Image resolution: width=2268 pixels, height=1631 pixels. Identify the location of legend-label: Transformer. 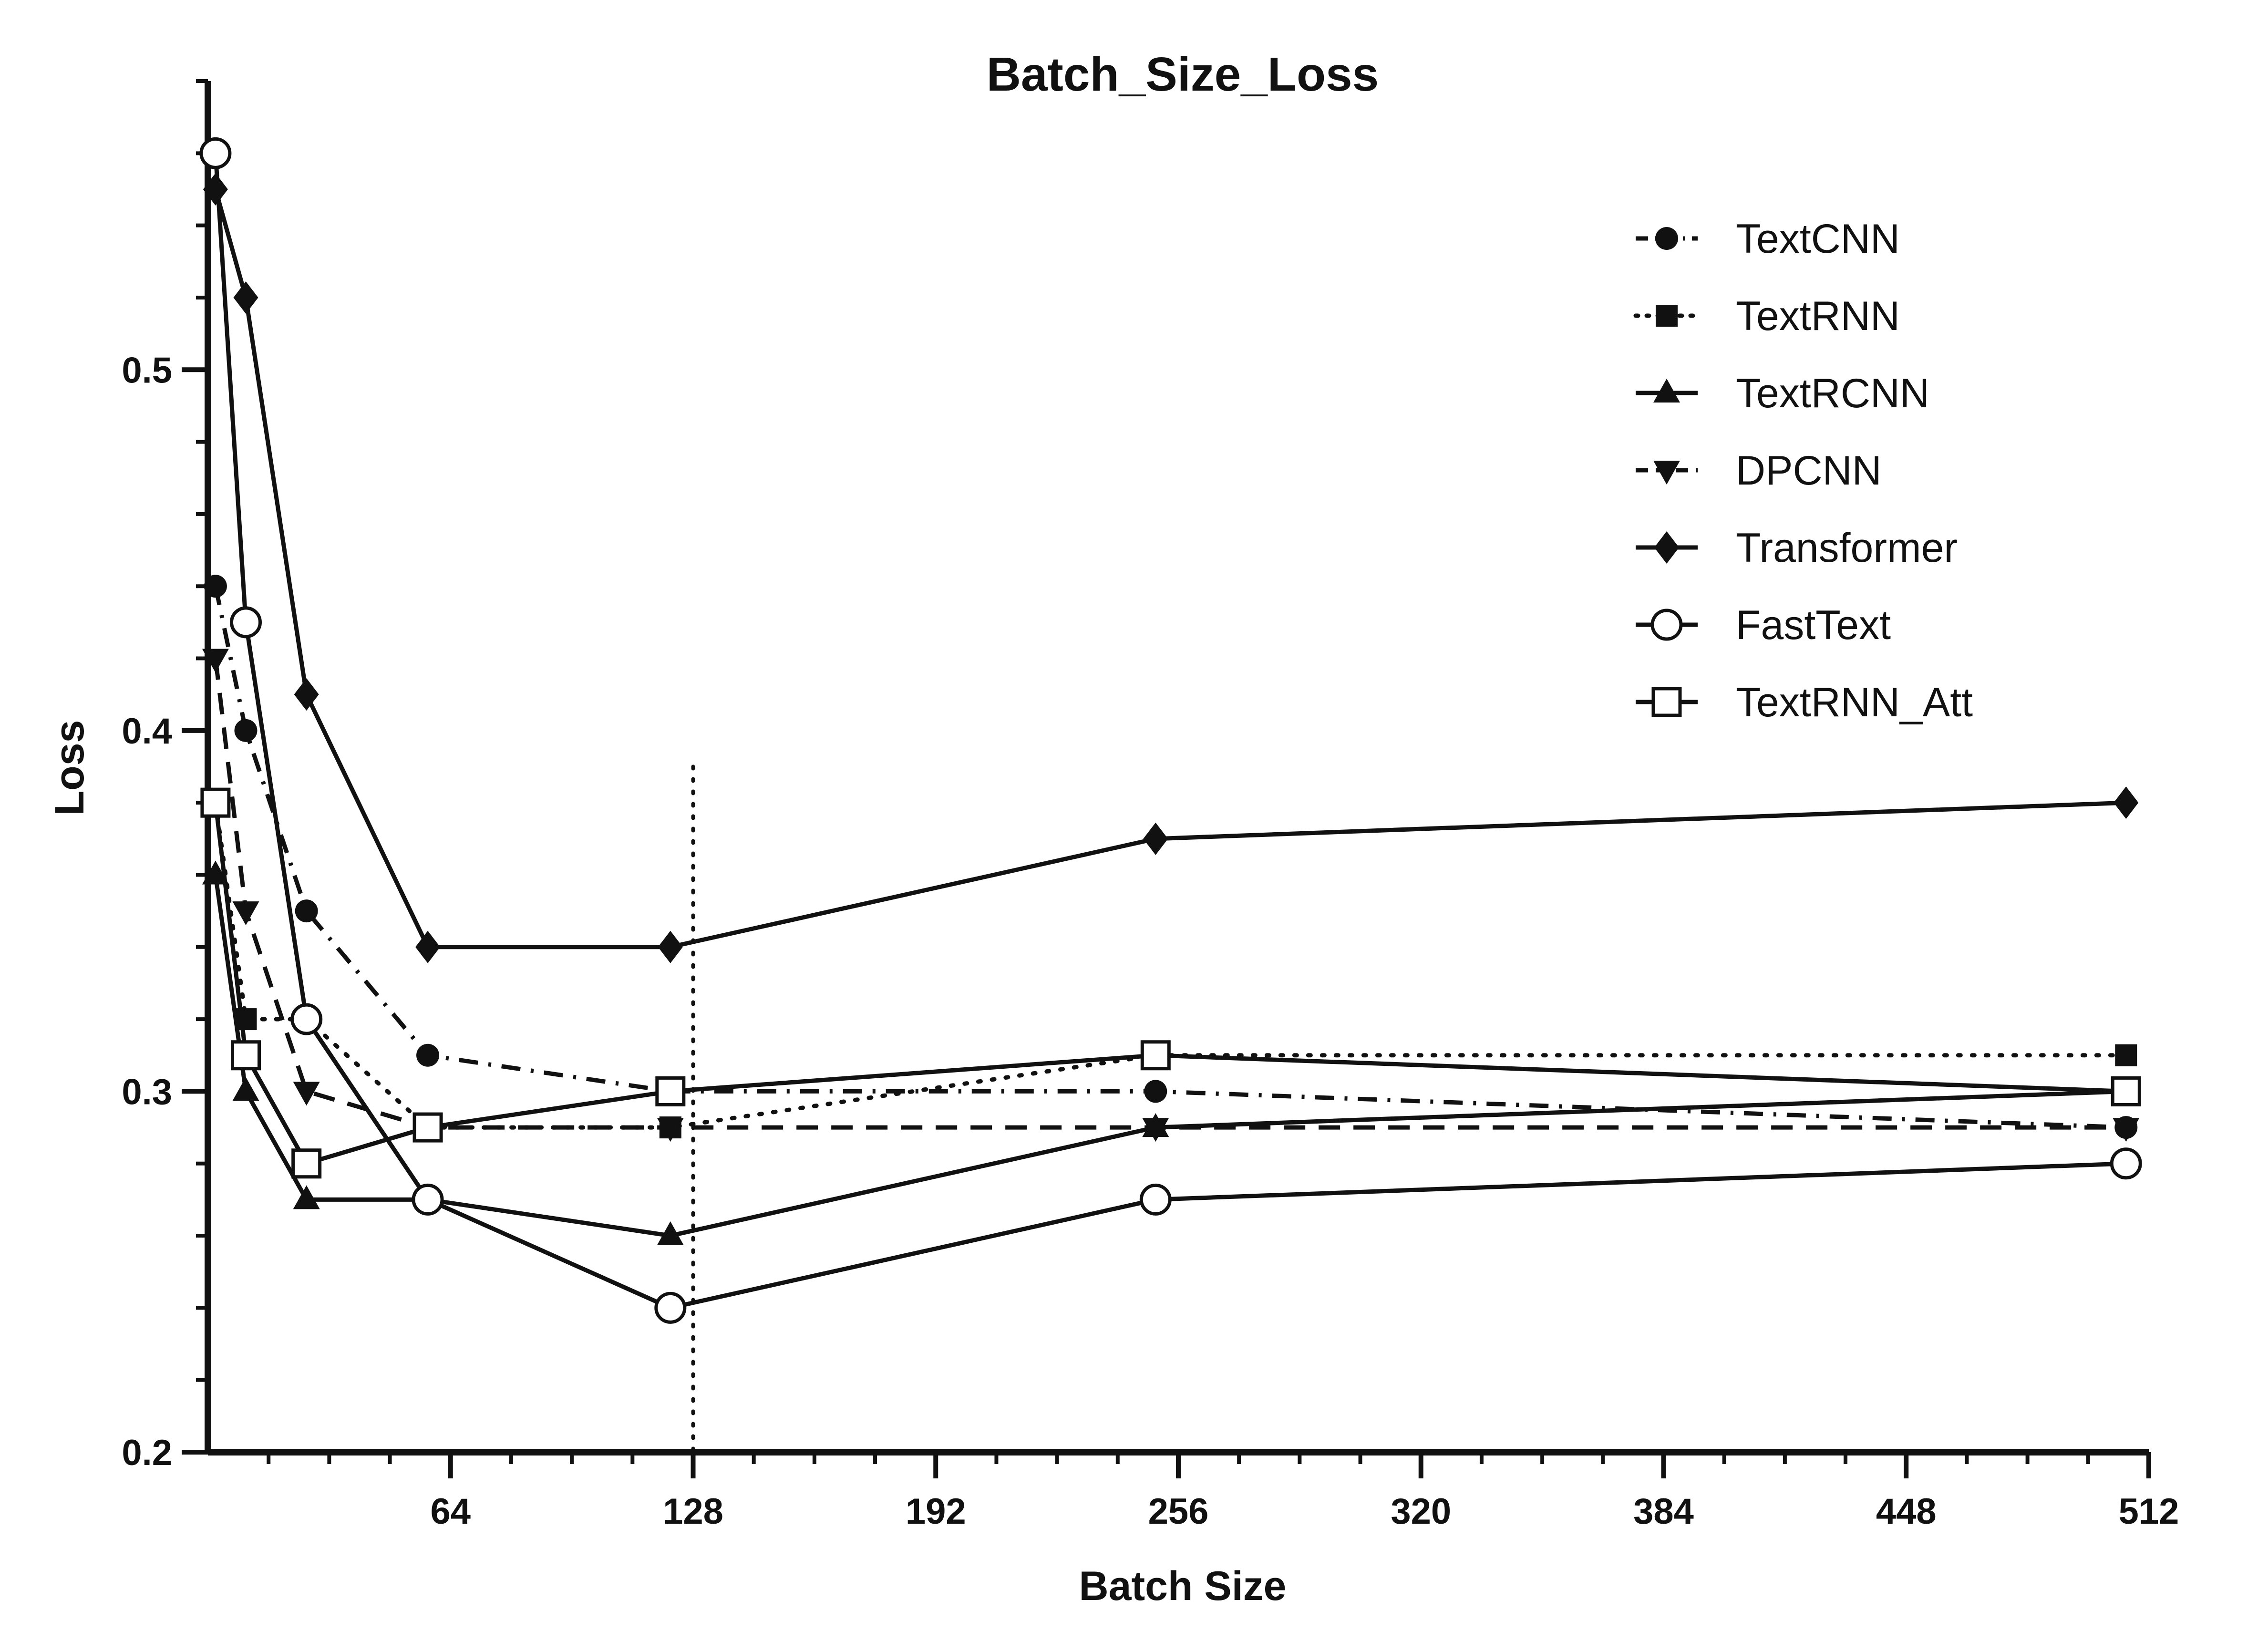
(1847, 548).